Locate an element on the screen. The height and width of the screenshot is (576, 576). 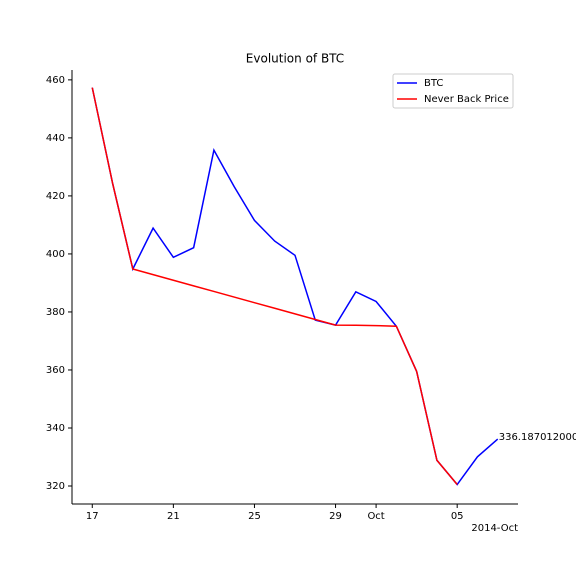
y-tick-label: 380 is located at coordinates (55, 312).